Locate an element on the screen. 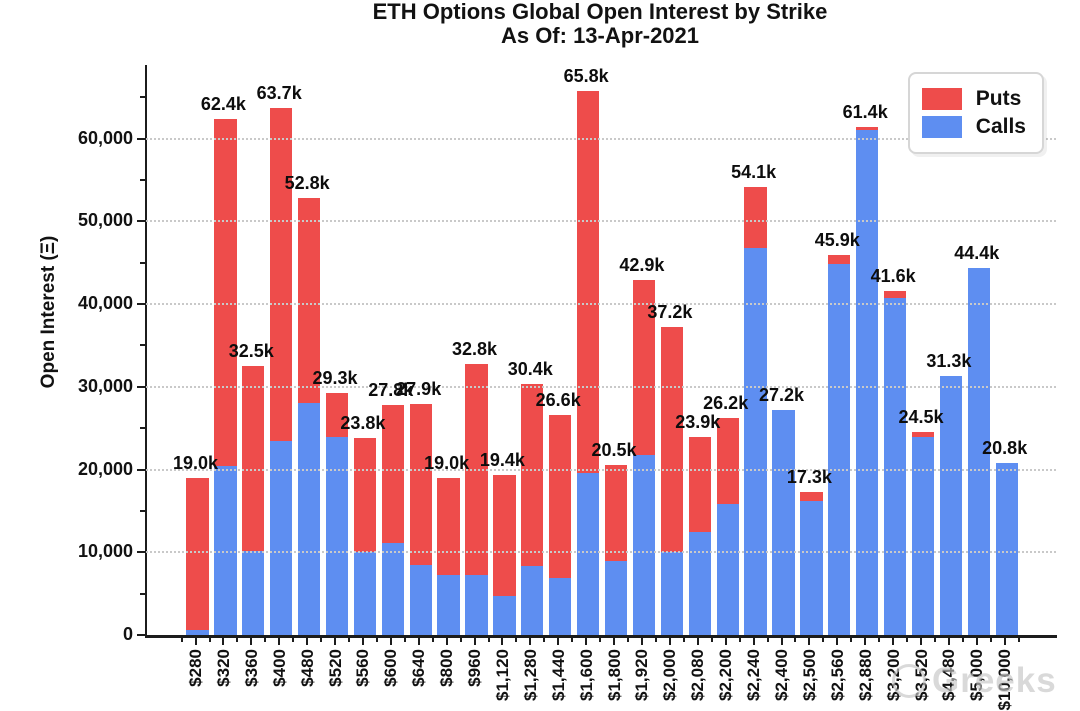 The height and width of the screenshot is (711, 1080). x-tick-label: $2,200 is located at coordinates (726, 675).